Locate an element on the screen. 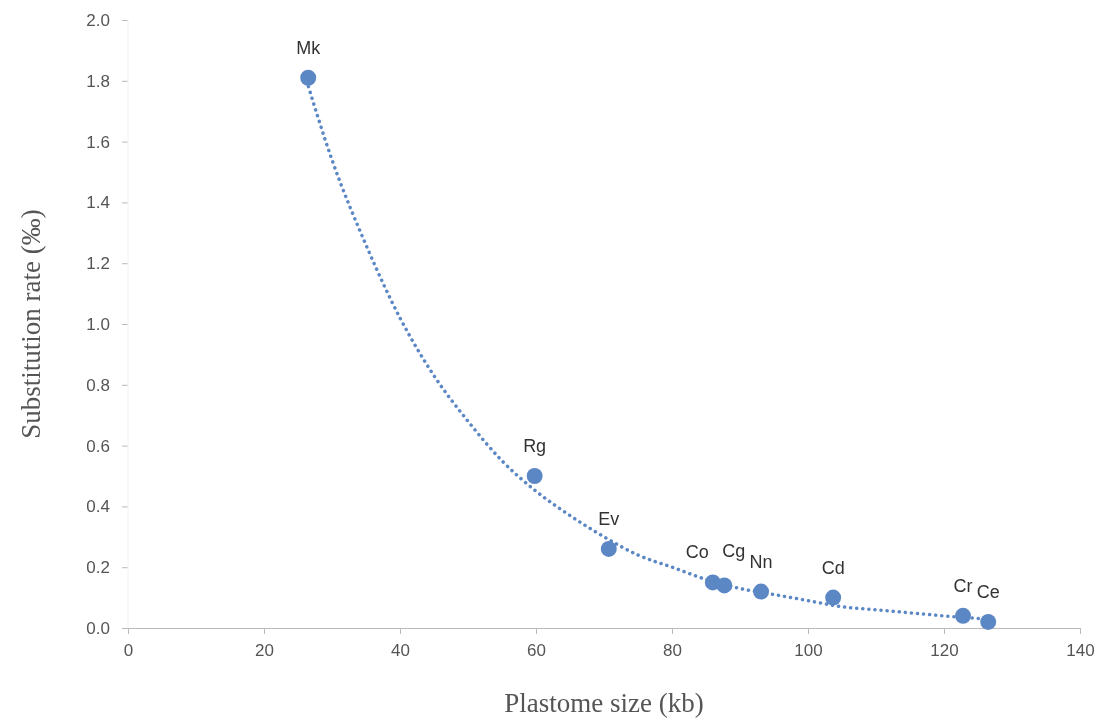  x-axis-title: Plastome size (kb) is located at coordinates (604, 703).